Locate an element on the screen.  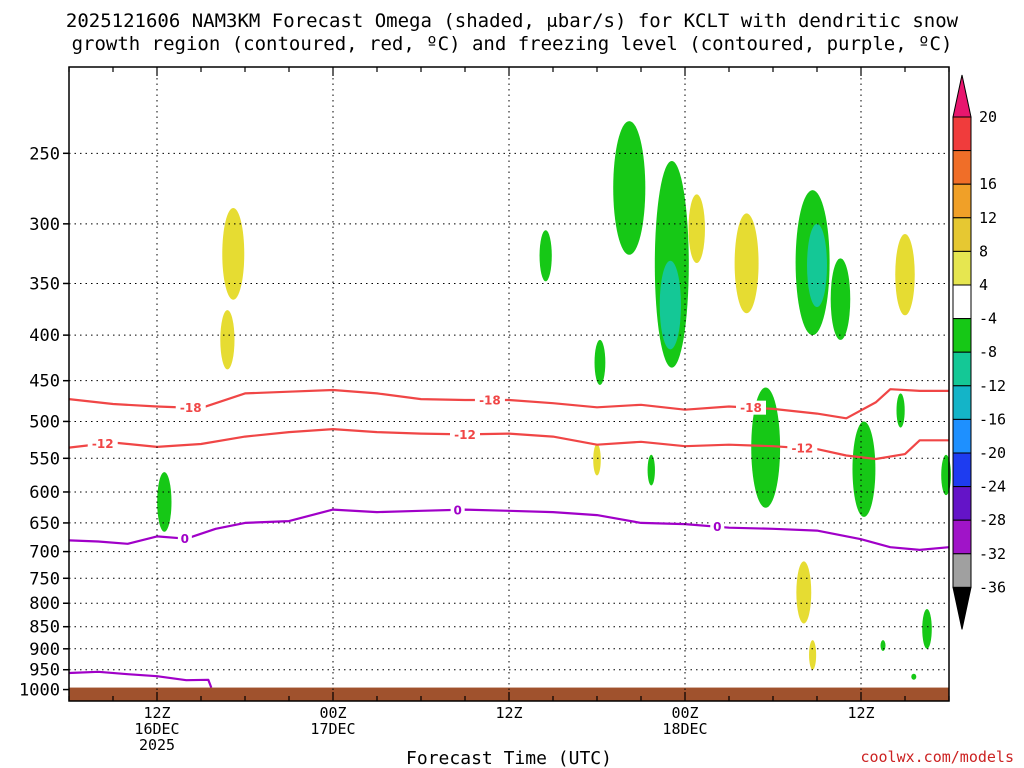
colorbar-bottom-arrow is located at coordinates (962, 608).